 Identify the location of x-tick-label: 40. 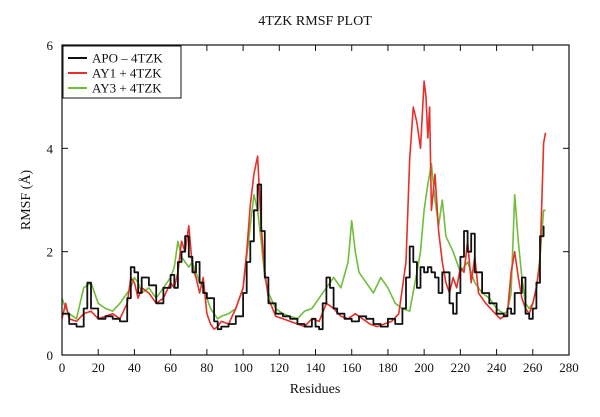
(134, 367).